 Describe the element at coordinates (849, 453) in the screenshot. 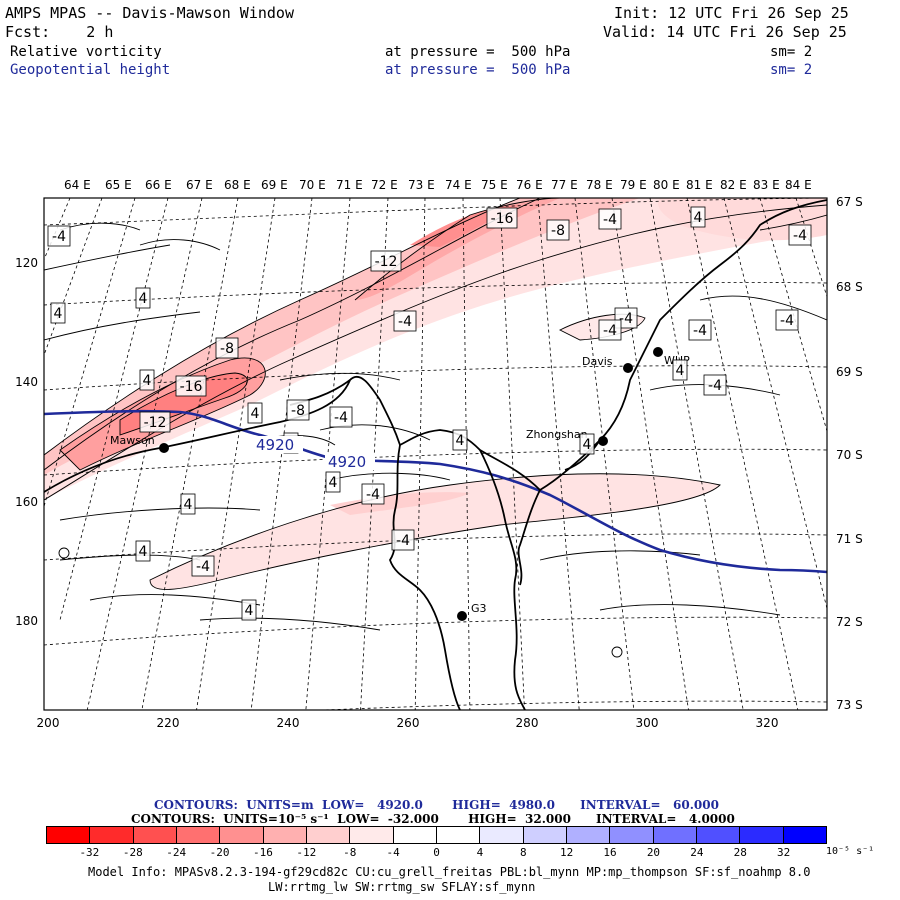

I see `right-latitude-labels: 67 S 68 S 69 S 70 S 71 S 72 S 73 S` at that location.